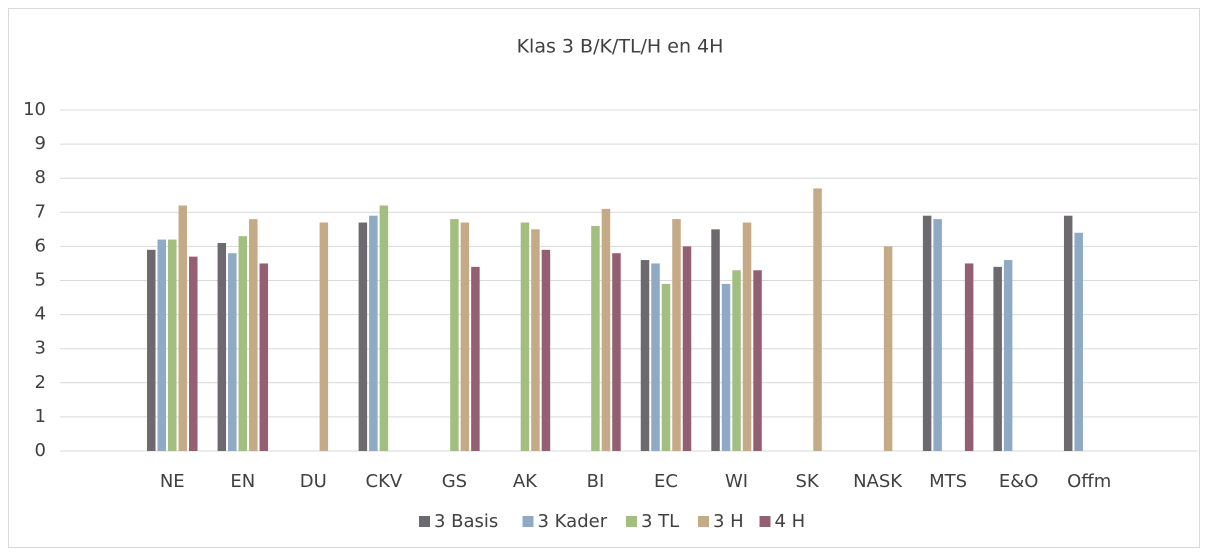 Image resolution: width=1208 pixels, height=555 pixels. I want to click on x-tick-label: MTS, so click(948, 481).